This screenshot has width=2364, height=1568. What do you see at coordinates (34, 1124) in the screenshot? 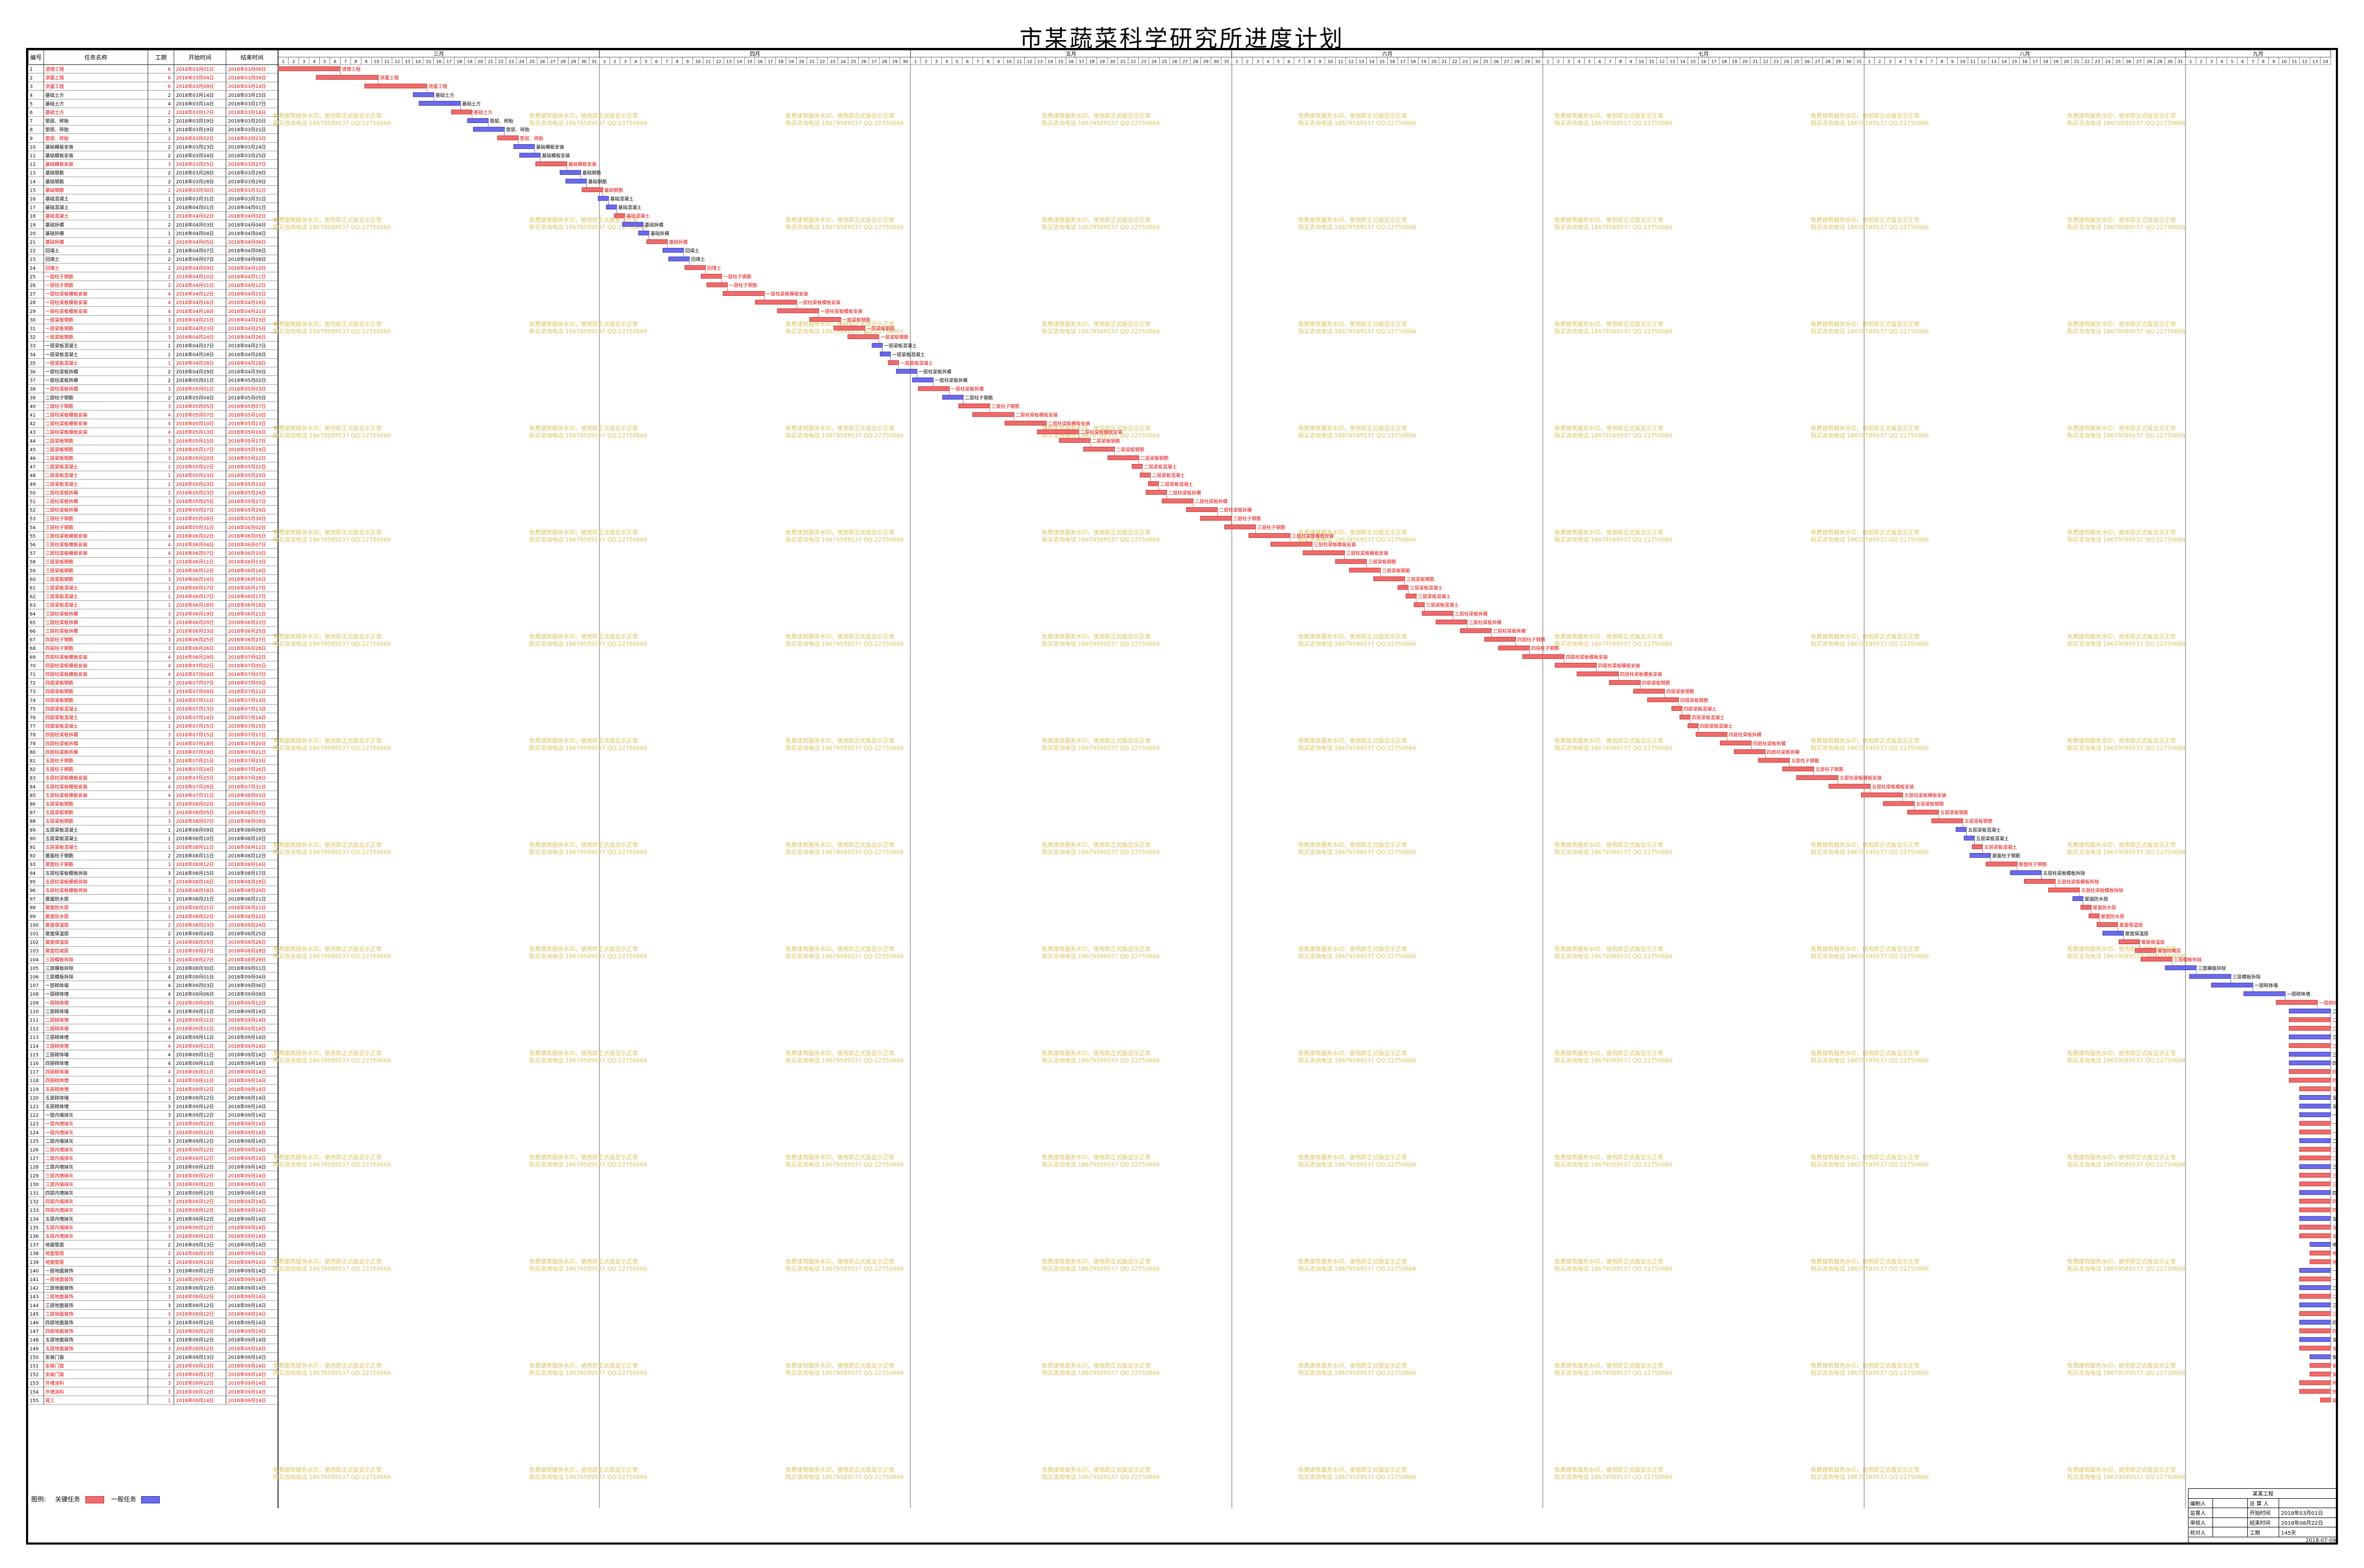
I see `task-id: 123` at bounding box center [34, 1124].